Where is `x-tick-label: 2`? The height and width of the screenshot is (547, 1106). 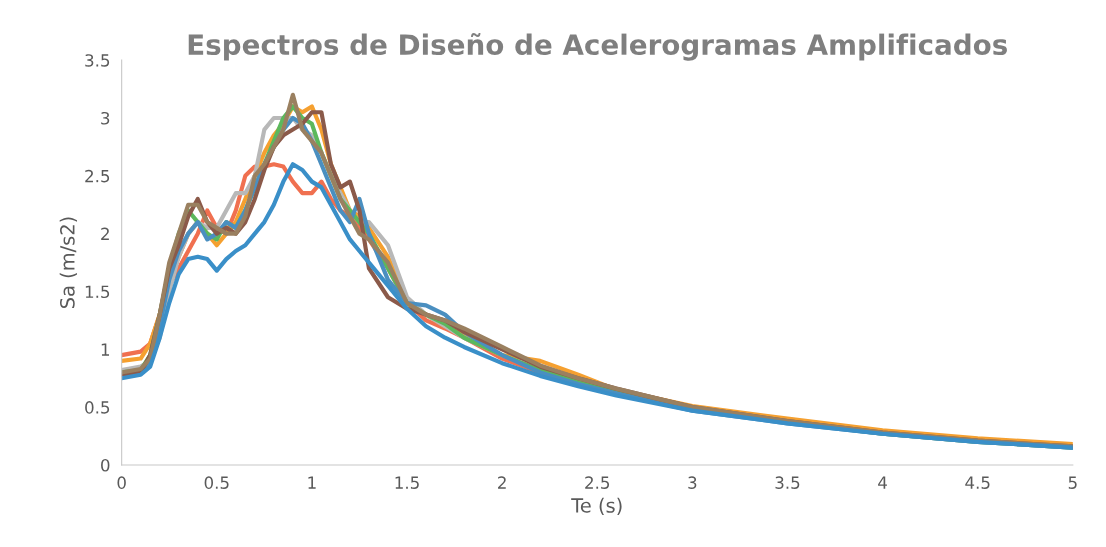
x-tick-label: 2 is located at coordinates (502, 482).